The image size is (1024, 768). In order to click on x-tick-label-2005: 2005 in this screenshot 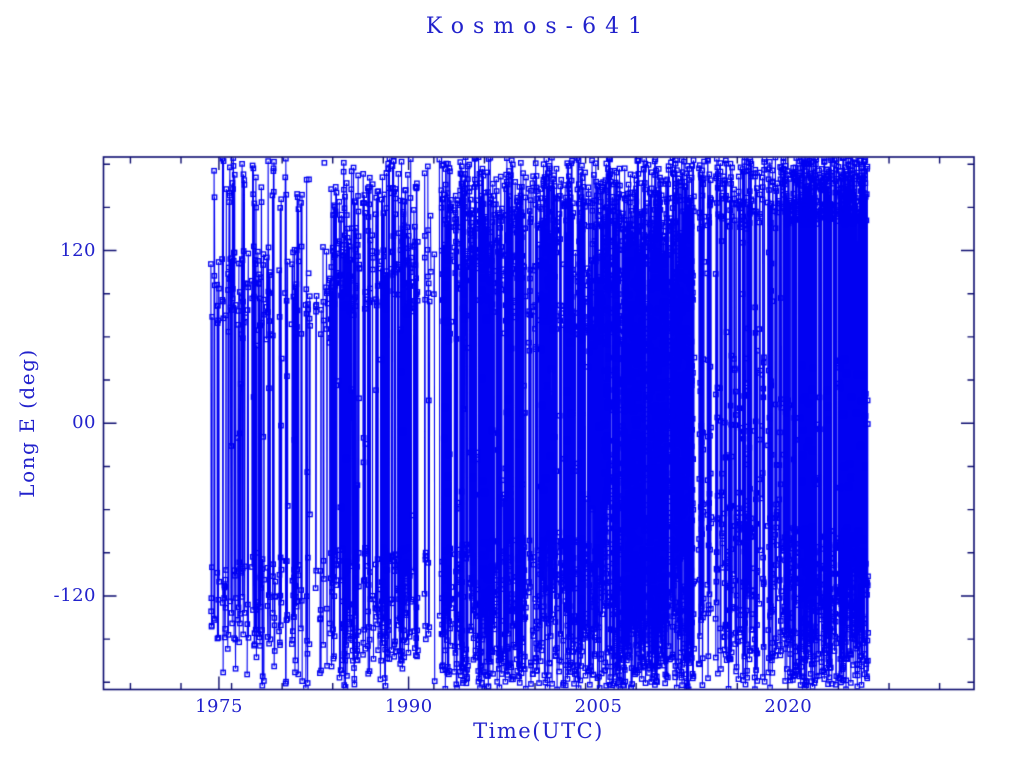, I will do `click(598, 706)`.